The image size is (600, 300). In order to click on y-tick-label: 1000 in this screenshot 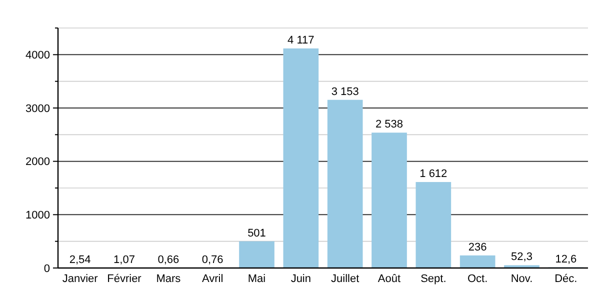, I will do `click(38, 216)`.